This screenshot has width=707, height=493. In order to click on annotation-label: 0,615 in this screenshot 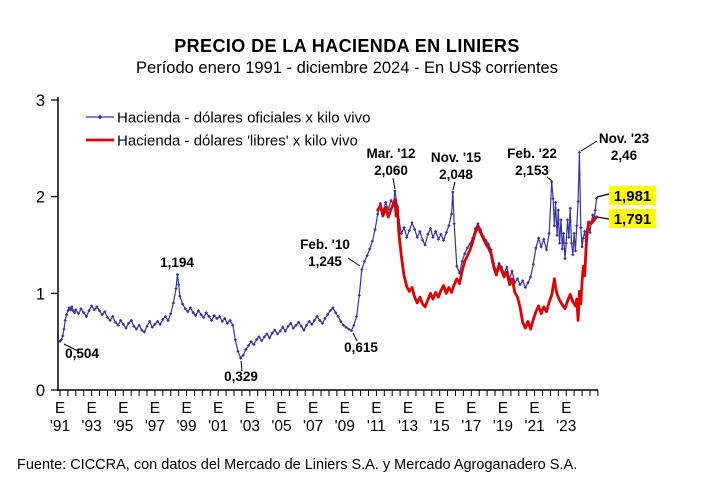, I will do `click(361, 347)`.